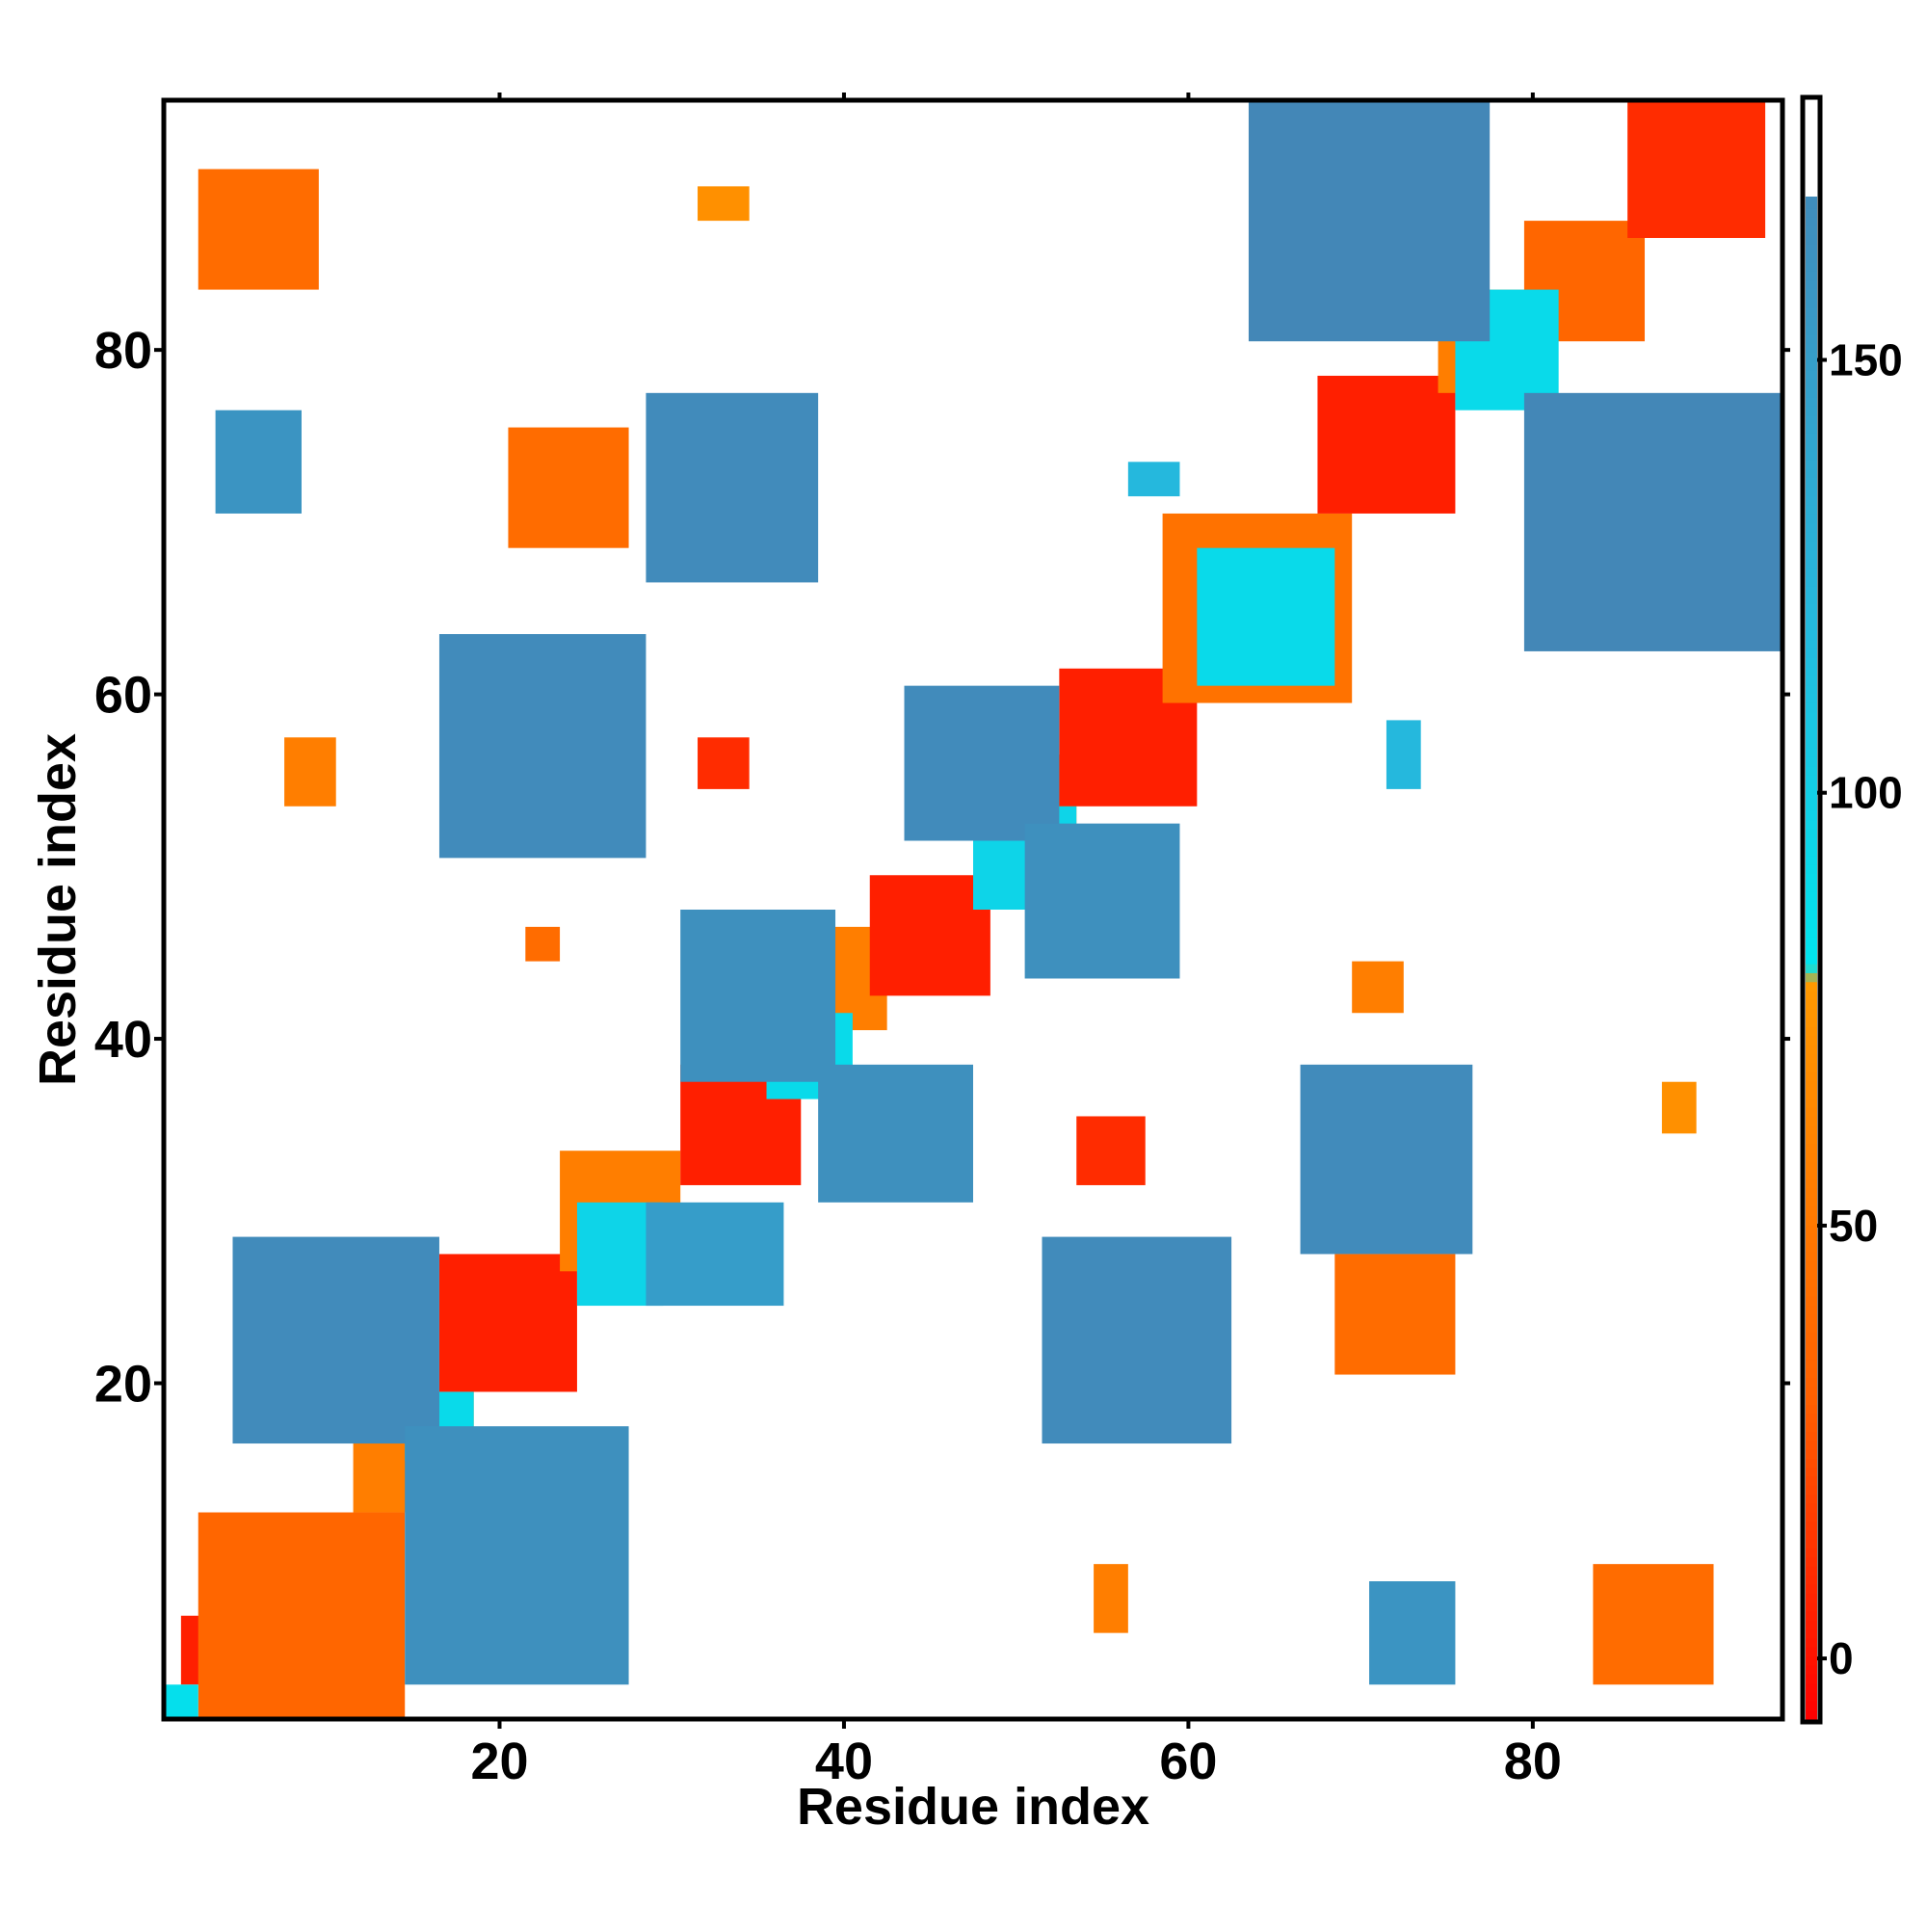 The width and height of the screenshot is (1927, 1932). I want to click on colorbar: 0 50 100 150, so click(1852, 909).